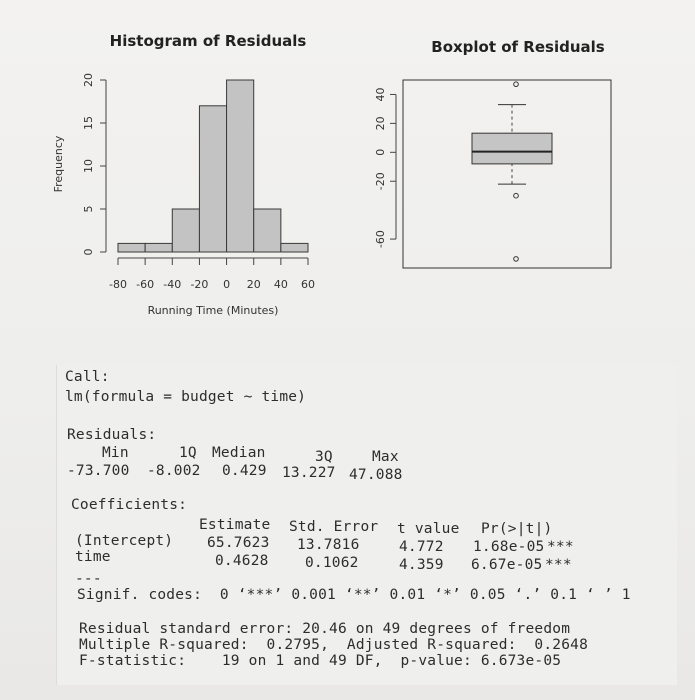  Describe the element at coordinates (129, 505) in the screenshot. I see `coefficients-header: Coefficients:` at that location.